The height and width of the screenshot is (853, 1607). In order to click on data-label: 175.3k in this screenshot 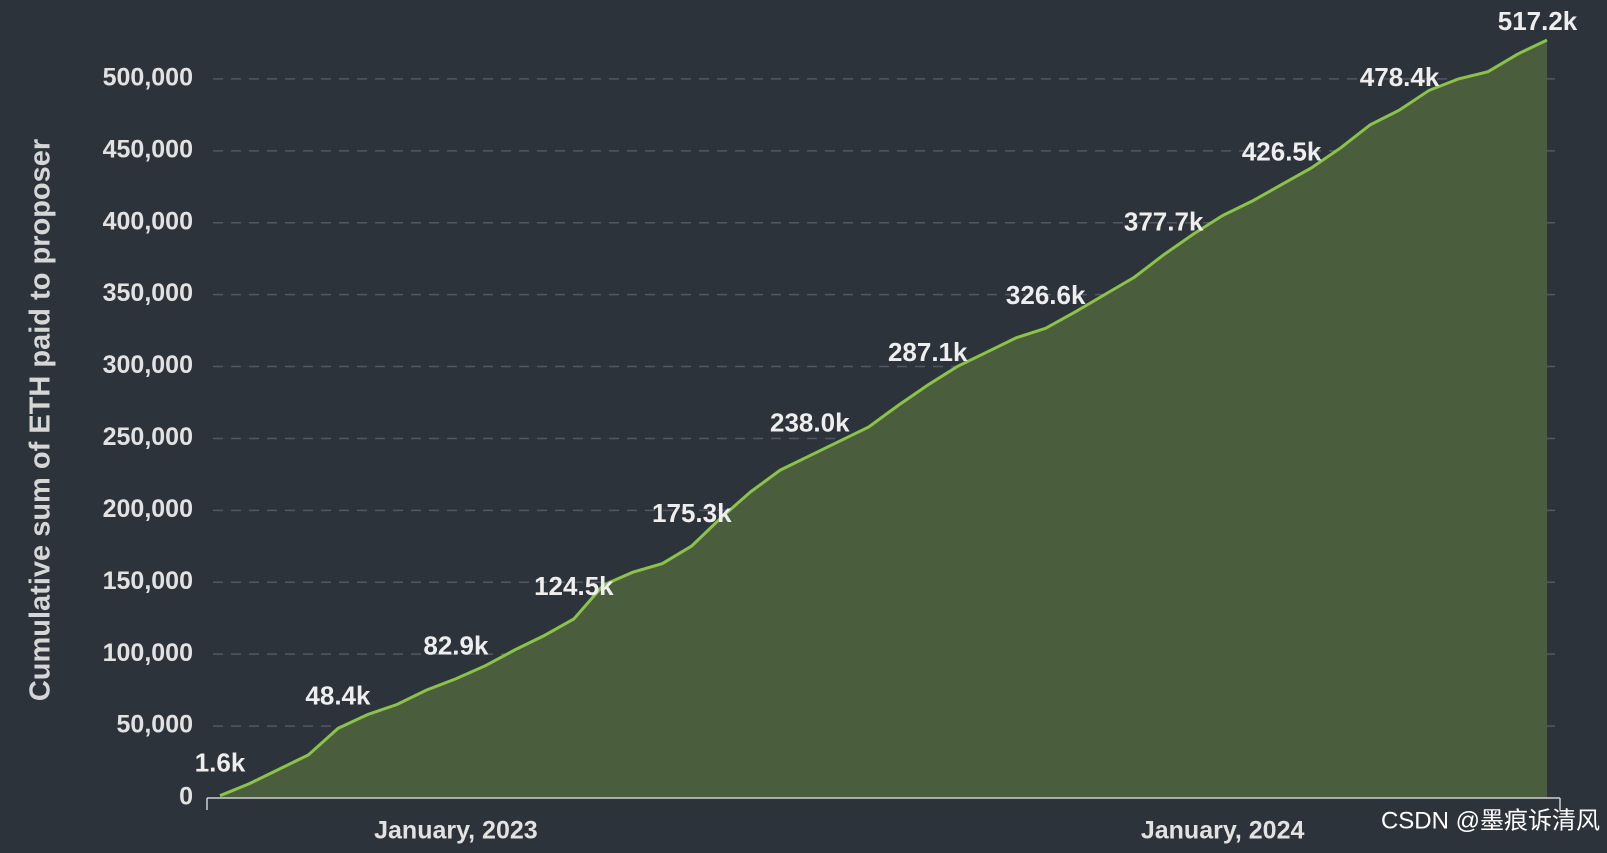, I will do `click(692, 513)`.